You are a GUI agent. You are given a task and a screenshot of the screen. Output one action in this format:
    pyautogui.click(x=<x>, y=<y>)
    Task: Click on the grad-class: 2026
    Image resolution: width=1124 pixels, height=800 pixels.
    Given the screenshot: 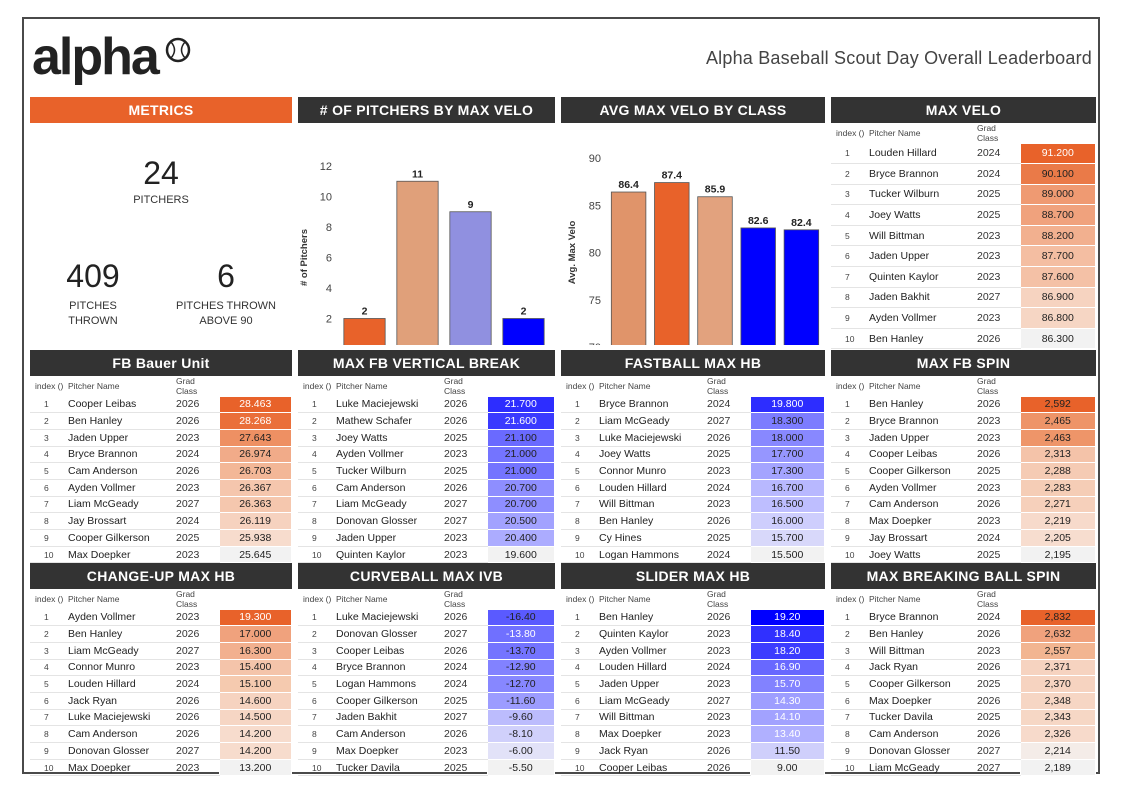 What is the action you would take?
    pyautogui.click(x=727, y=768)
    